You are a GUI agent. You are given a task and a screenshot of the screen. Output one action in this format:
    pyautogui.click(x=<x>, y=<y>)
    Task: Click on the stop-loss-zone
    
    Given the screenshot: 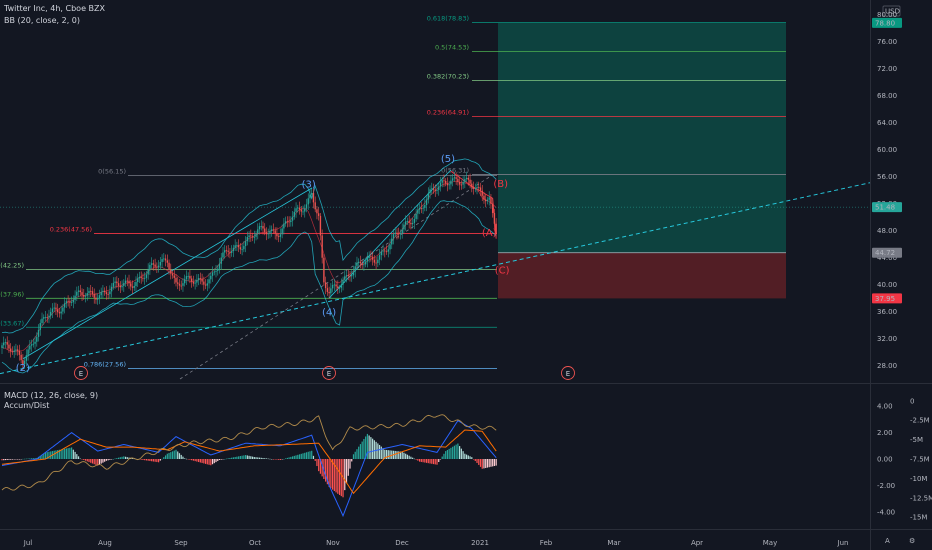 What is the action you would take?
    pyautogui.click(x=642, y=275)
    